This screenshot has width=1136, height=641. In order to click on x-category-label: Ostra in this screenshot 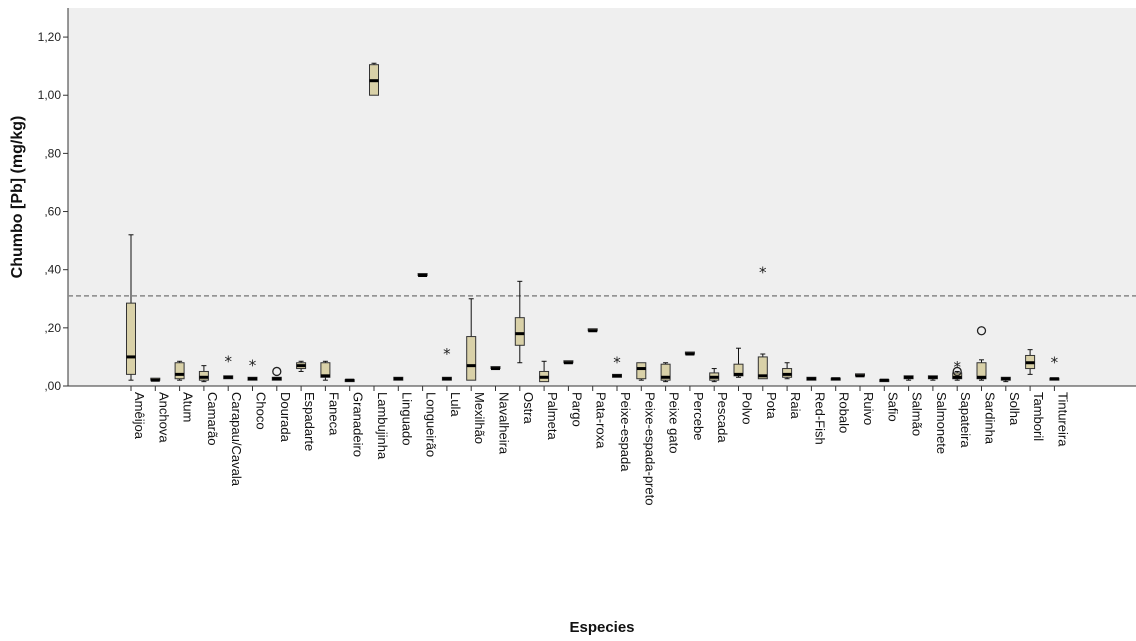, I will do `click(528, 408)`.